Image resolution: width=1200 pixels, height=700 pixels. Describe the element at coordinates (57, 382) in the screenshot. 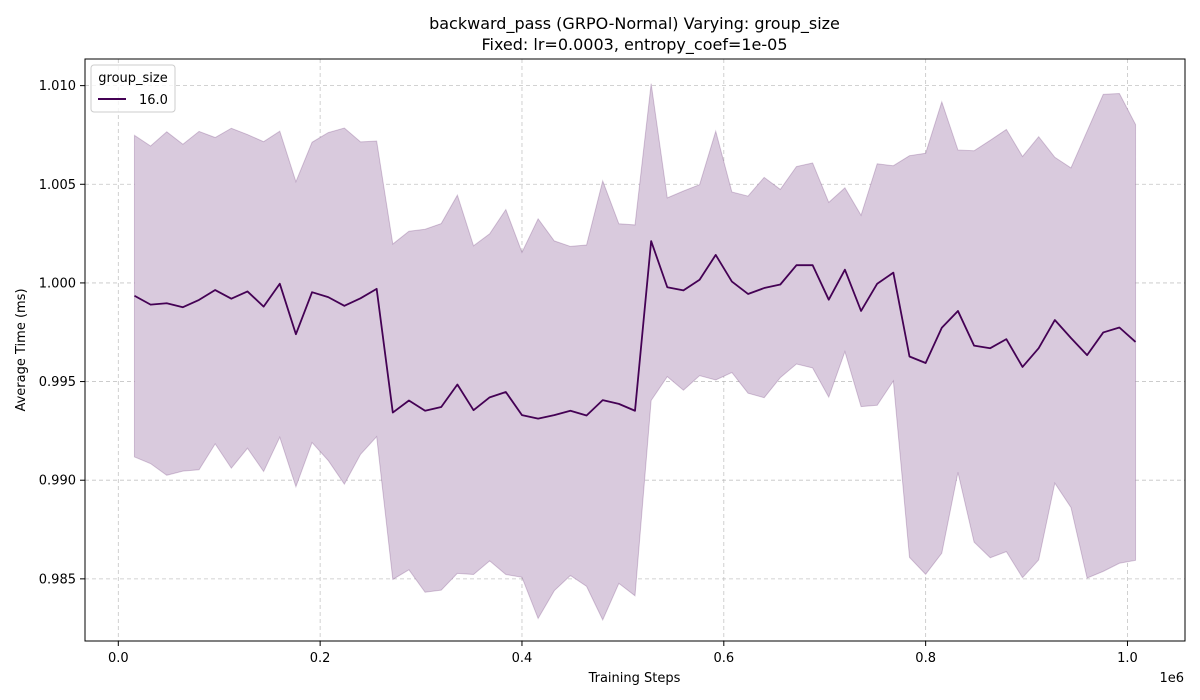

I see `y-tick-label: 0.995` at that location.